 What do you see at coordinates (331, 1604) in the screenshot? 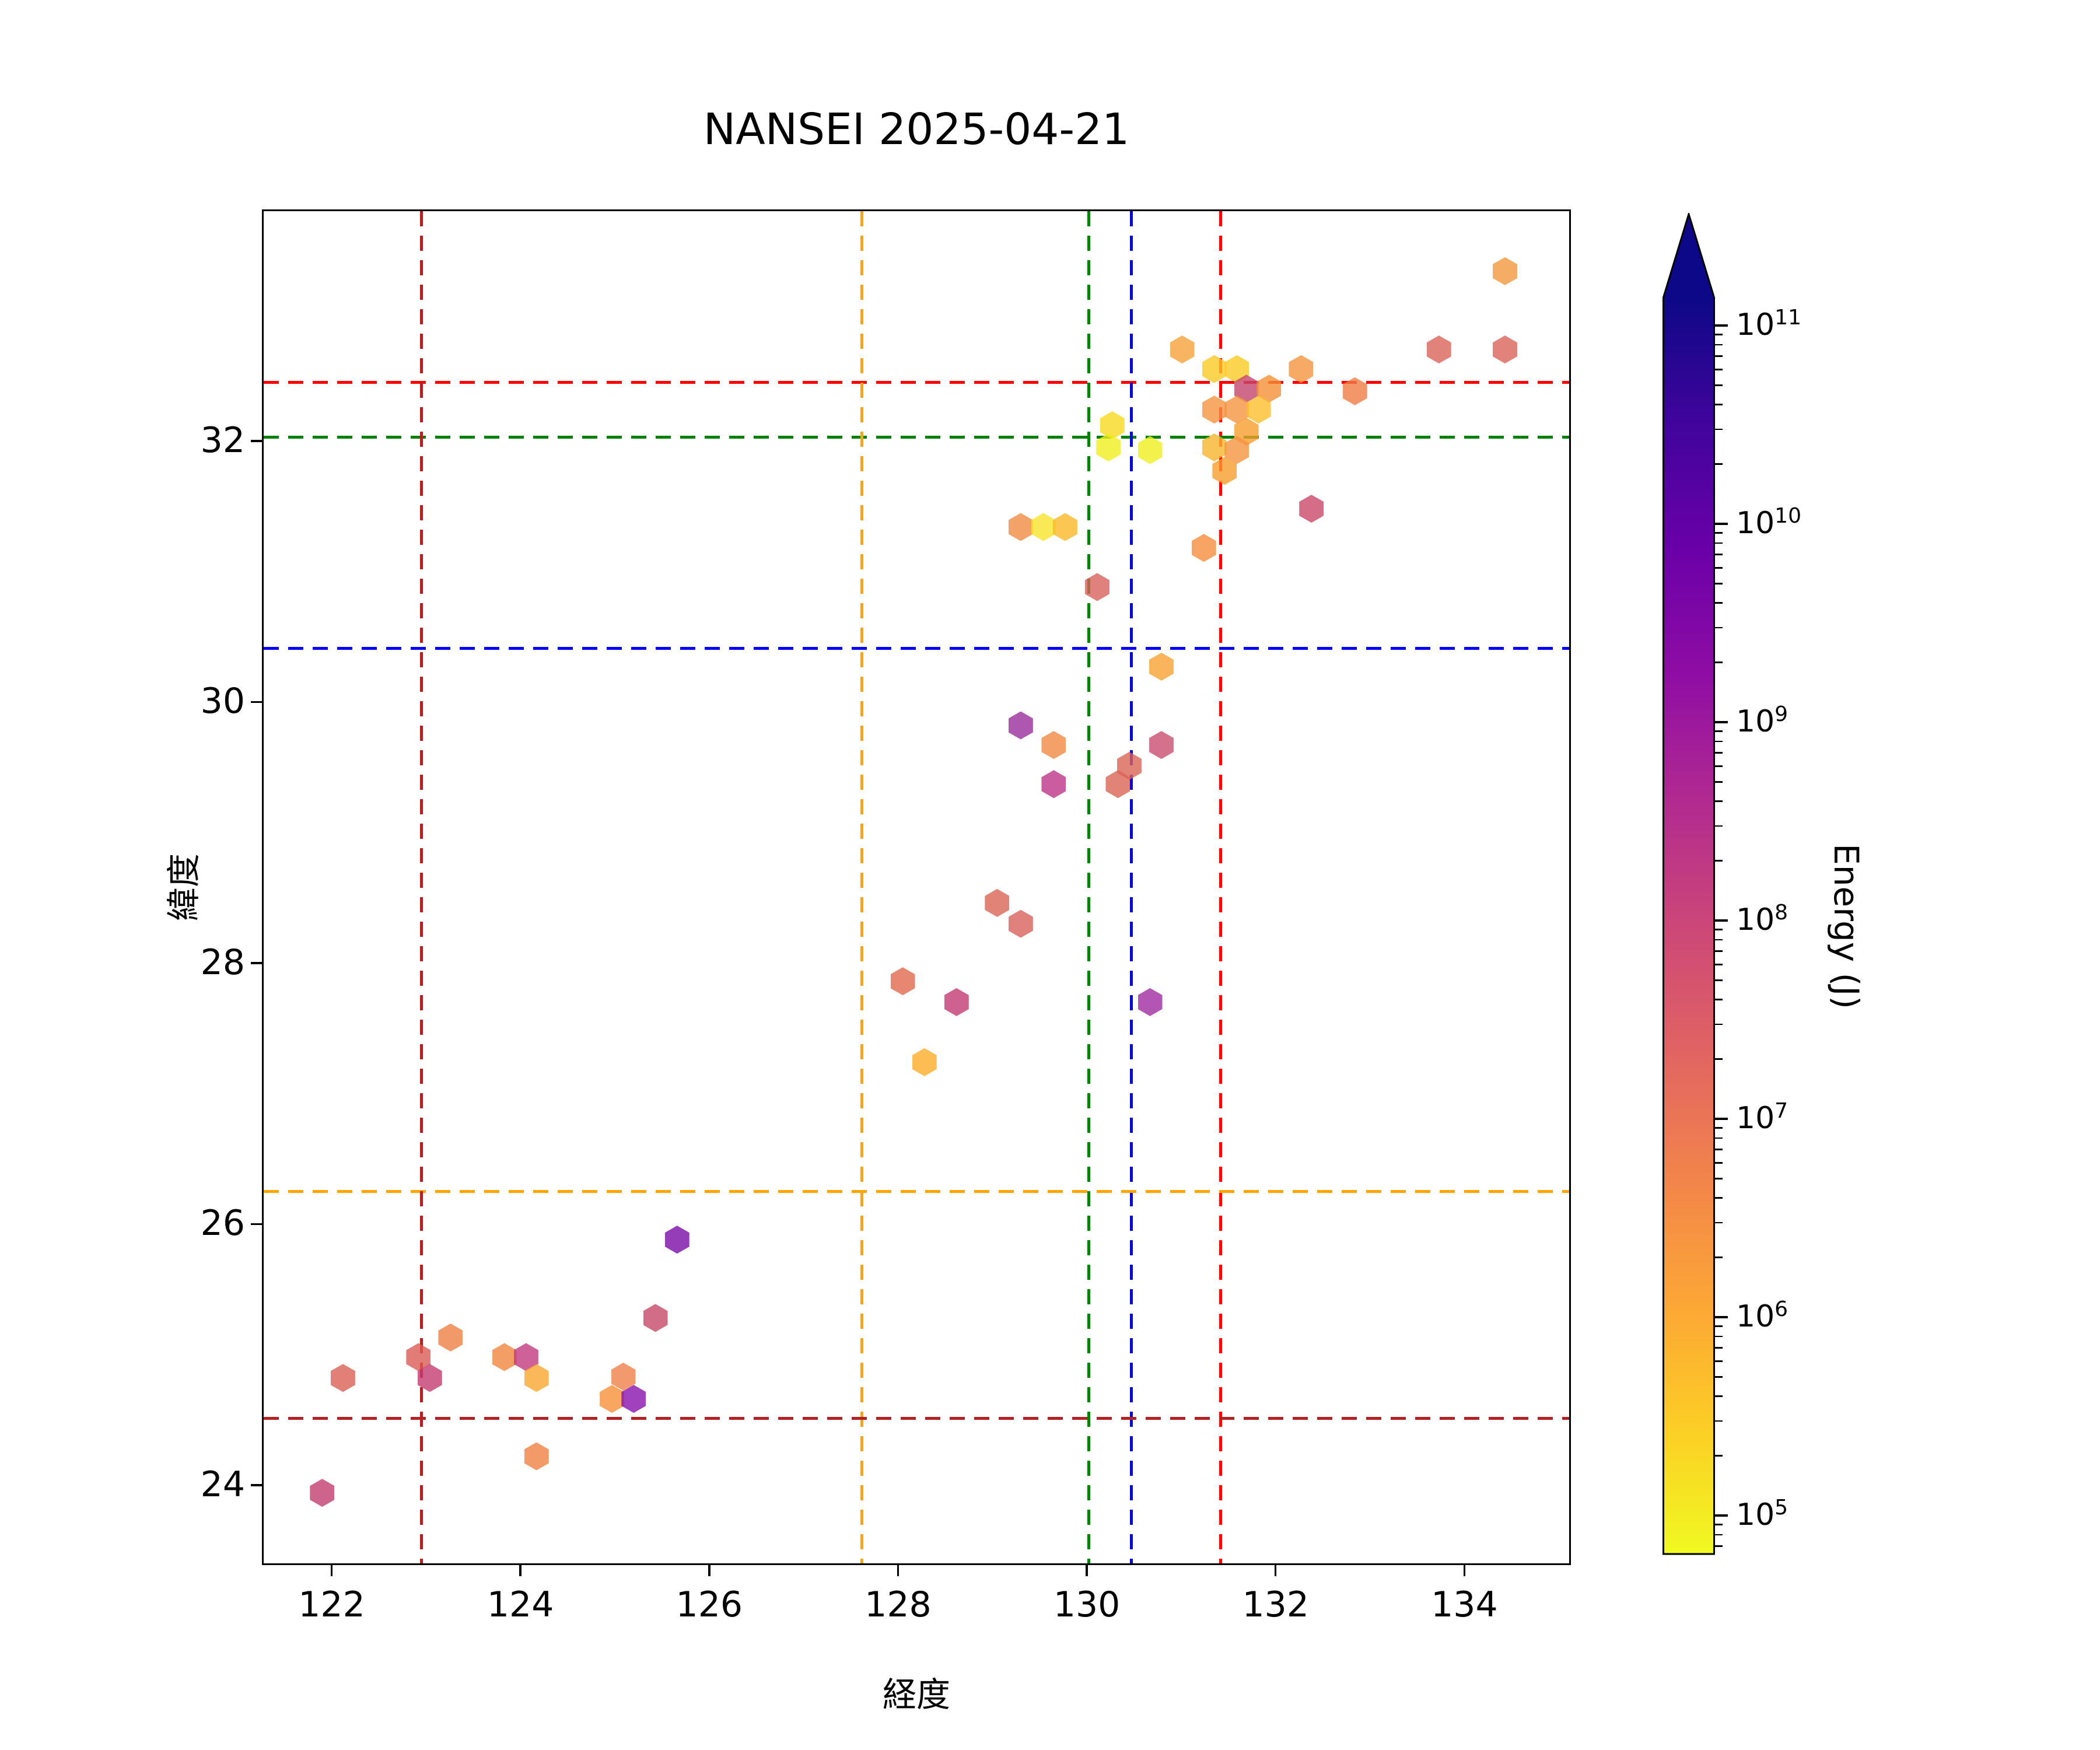
I see `x-tick-label: 122` at bounding box center [331, 1604].